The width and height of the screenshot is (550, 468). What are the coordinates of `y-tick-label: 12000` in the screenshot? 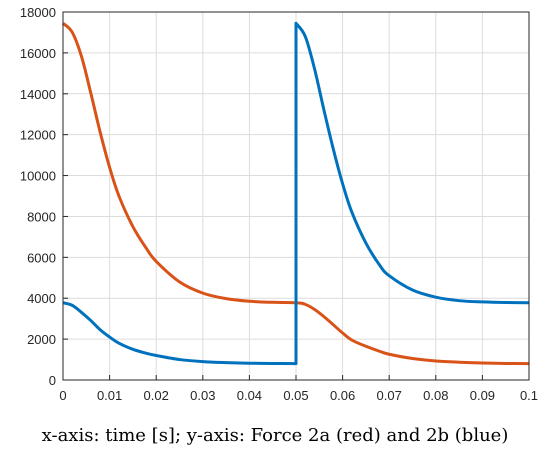 It's located at (38, 135).